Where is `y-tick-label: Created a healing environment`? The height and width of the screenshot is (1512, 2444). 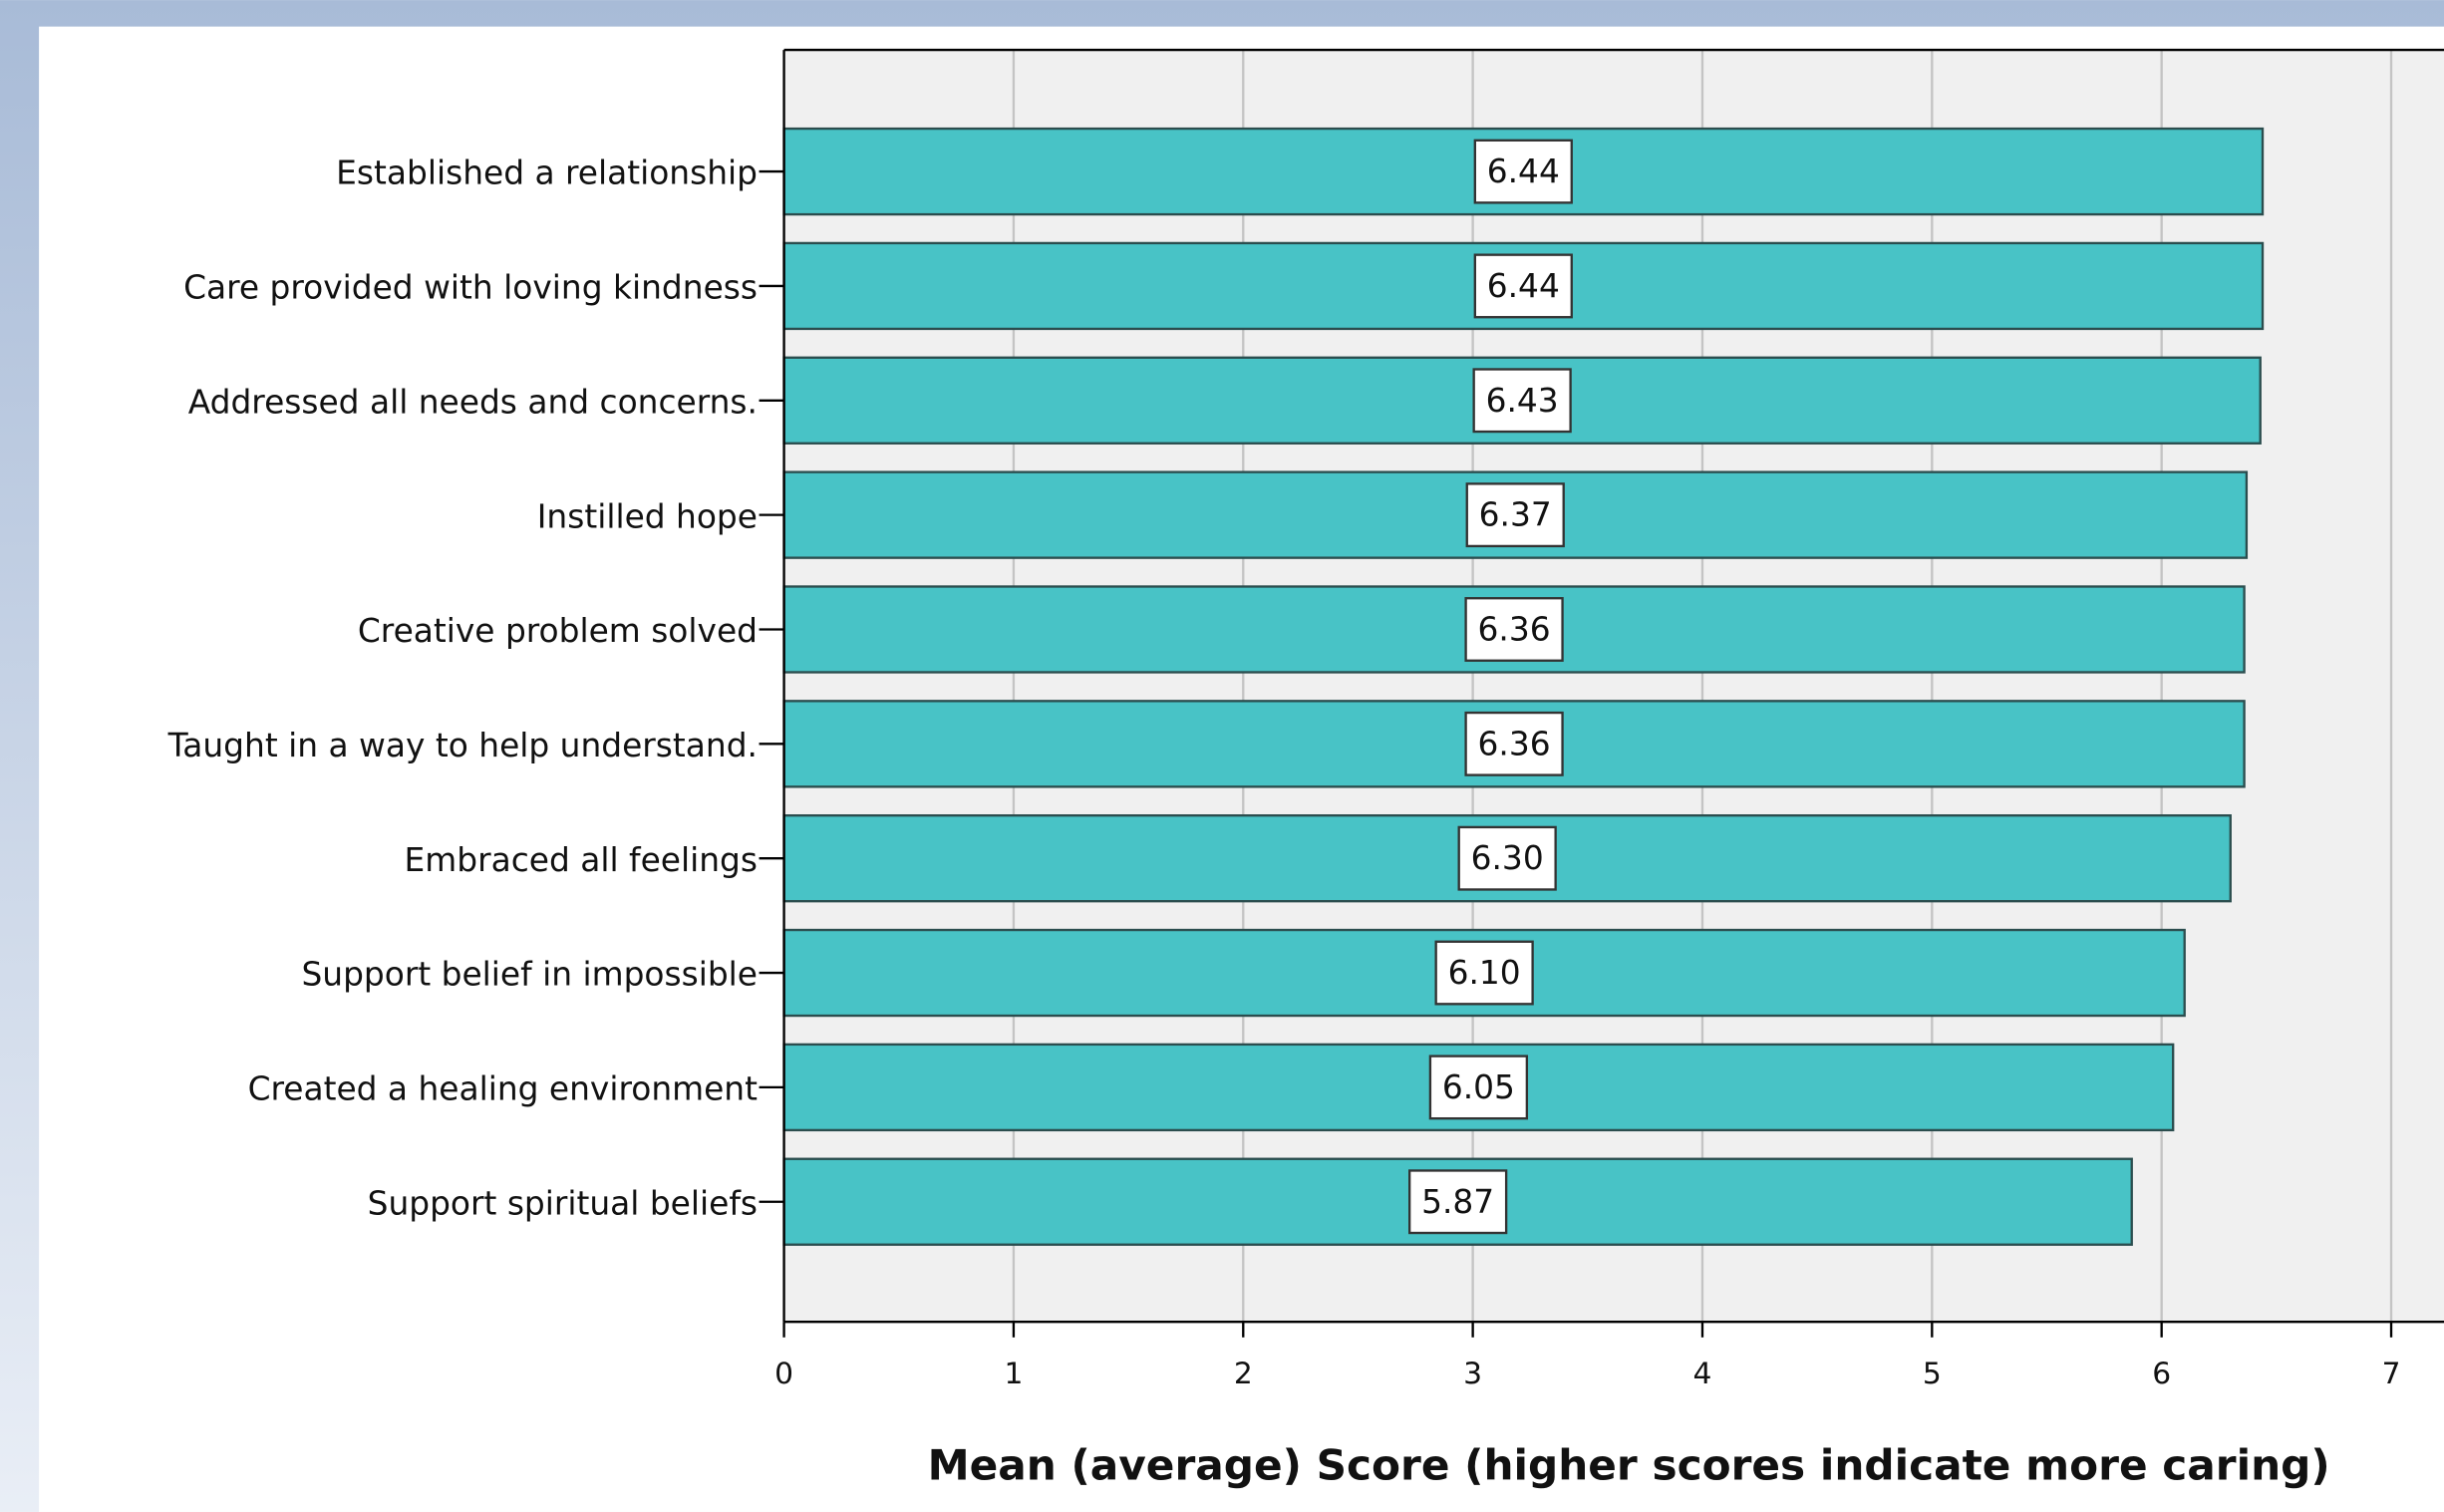 y-tick-label: Created a healing environment is located at coordinates (503, 1089).